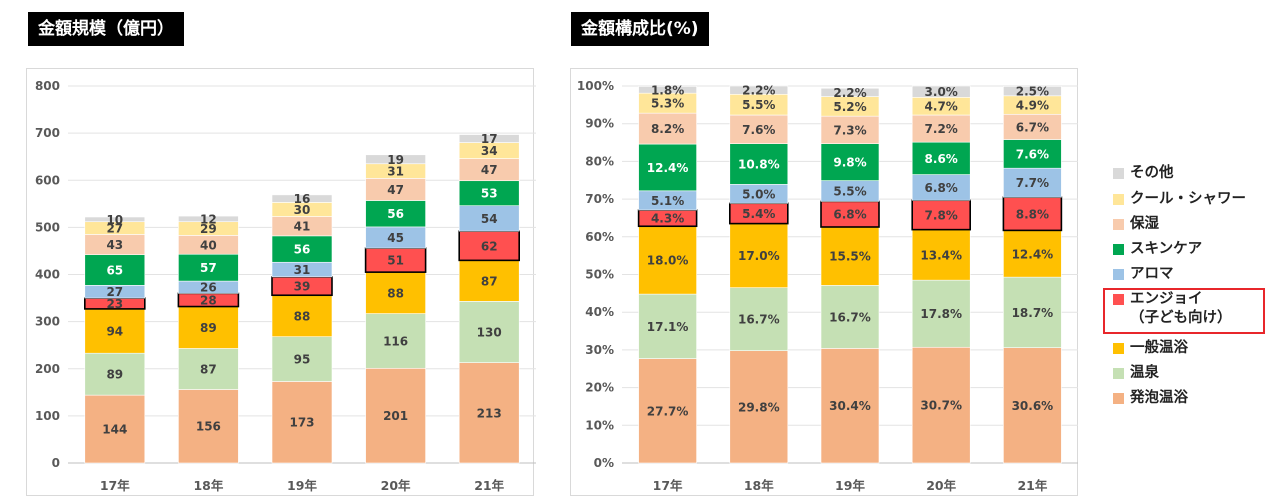 This screenshot has height=502, width=1288. I want to click on data-label: 16.7%, so click(759, 320).